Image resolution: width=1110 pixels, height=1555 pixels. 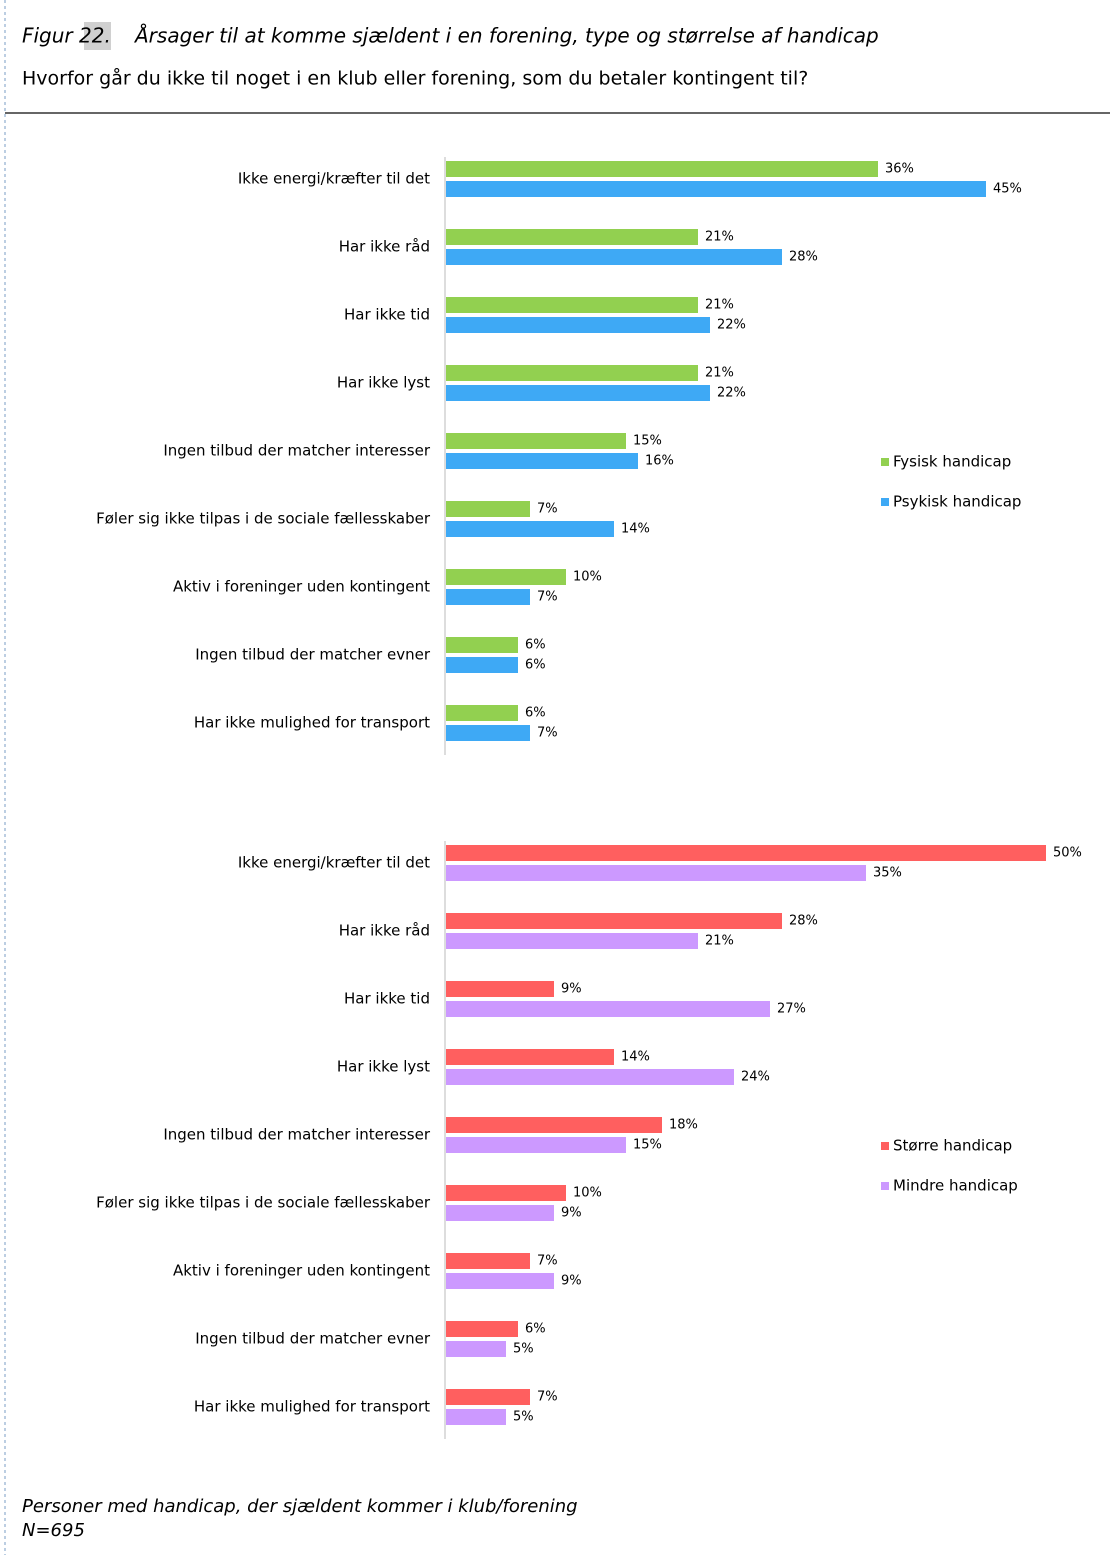 What do you see at coordinates (755, 1077) in the screenshot?
I see `data-label: 24%` at bounding box center [755, 1077].